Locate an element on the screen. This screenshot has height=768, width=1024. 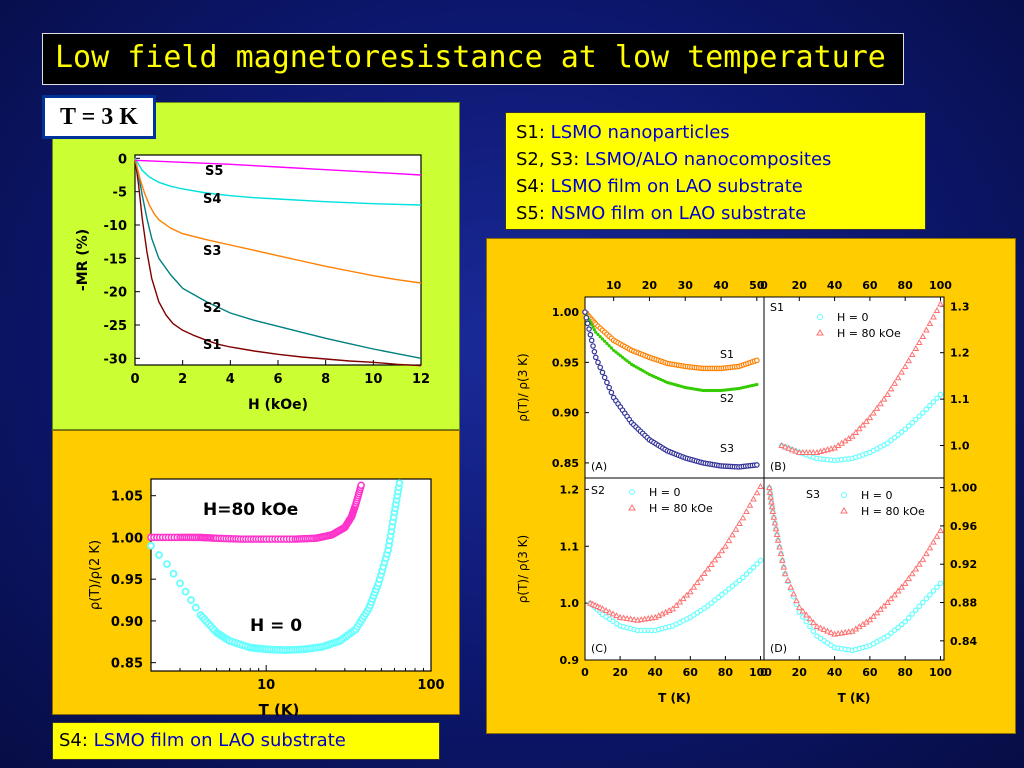
x-tick-label: 60 is located at coordinates (870, 672).